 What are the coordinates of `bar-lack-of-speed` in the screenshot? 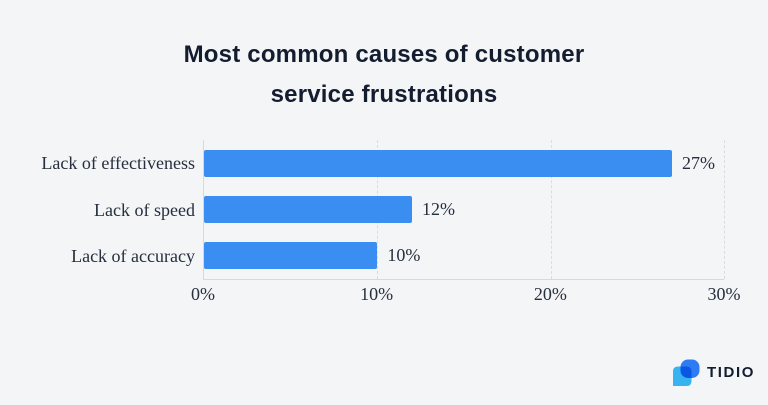 It's located at (308, 209).